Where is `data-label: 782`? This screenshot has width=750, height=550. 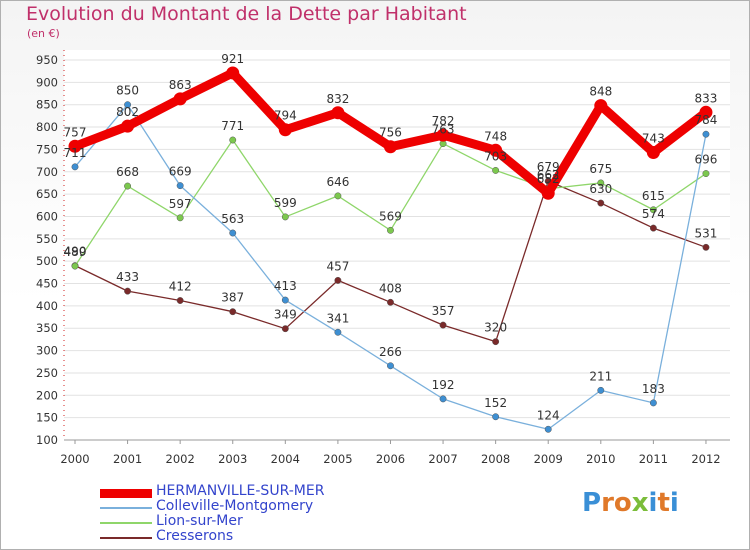 data-label: 782 is located at coordinates (443, 121).